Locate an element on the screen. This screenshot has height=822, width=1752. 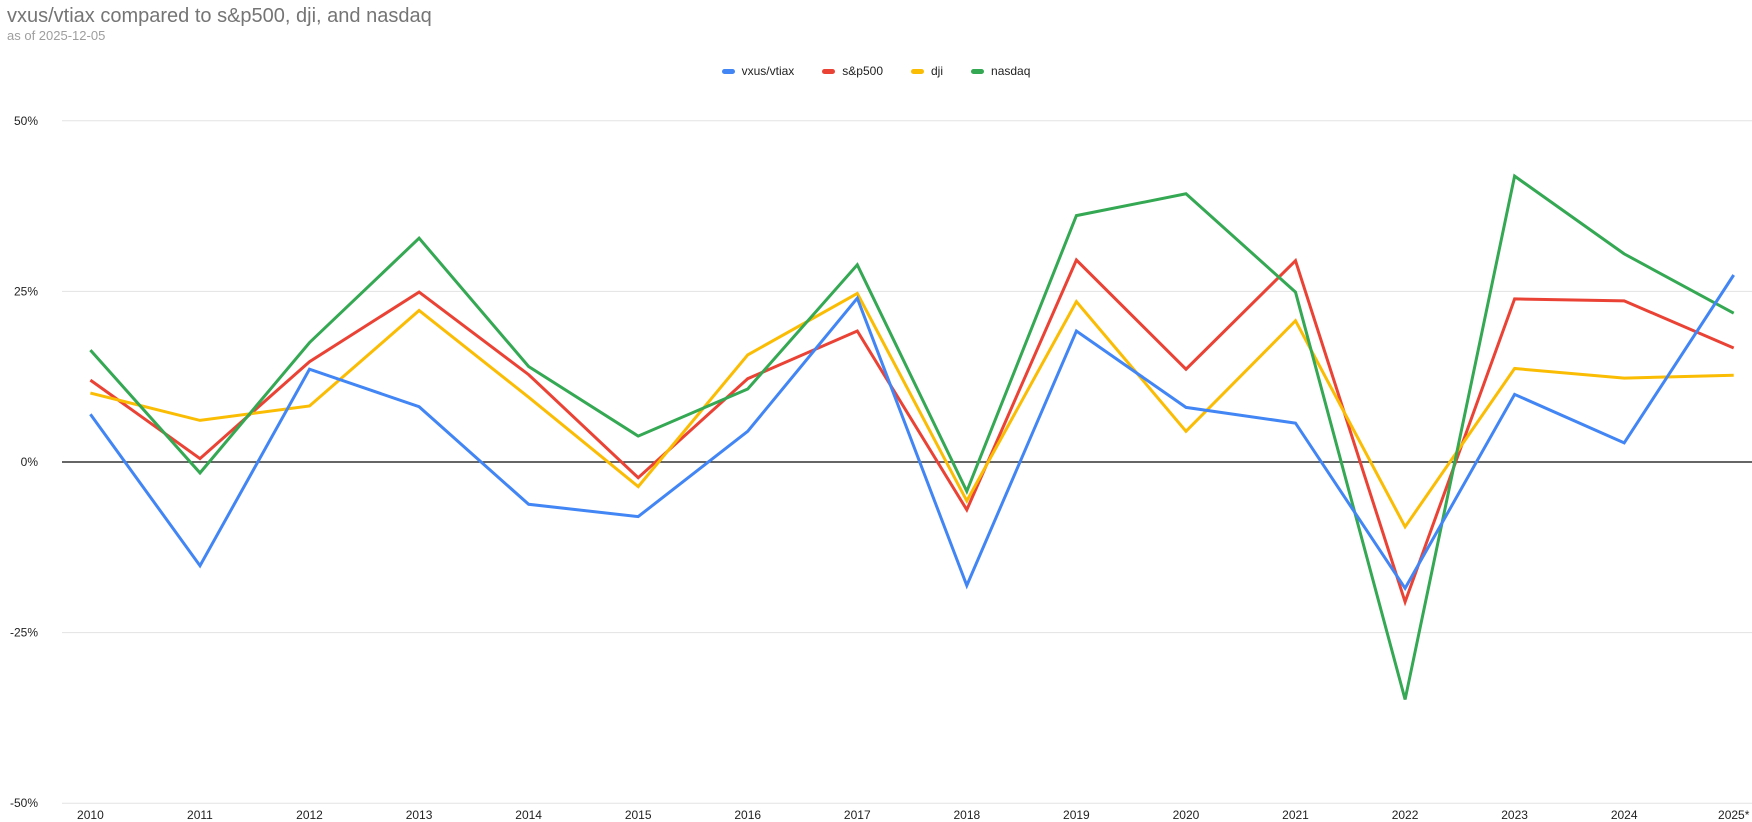
x-axis-label: 2018 is located at coordinates (966, 815).